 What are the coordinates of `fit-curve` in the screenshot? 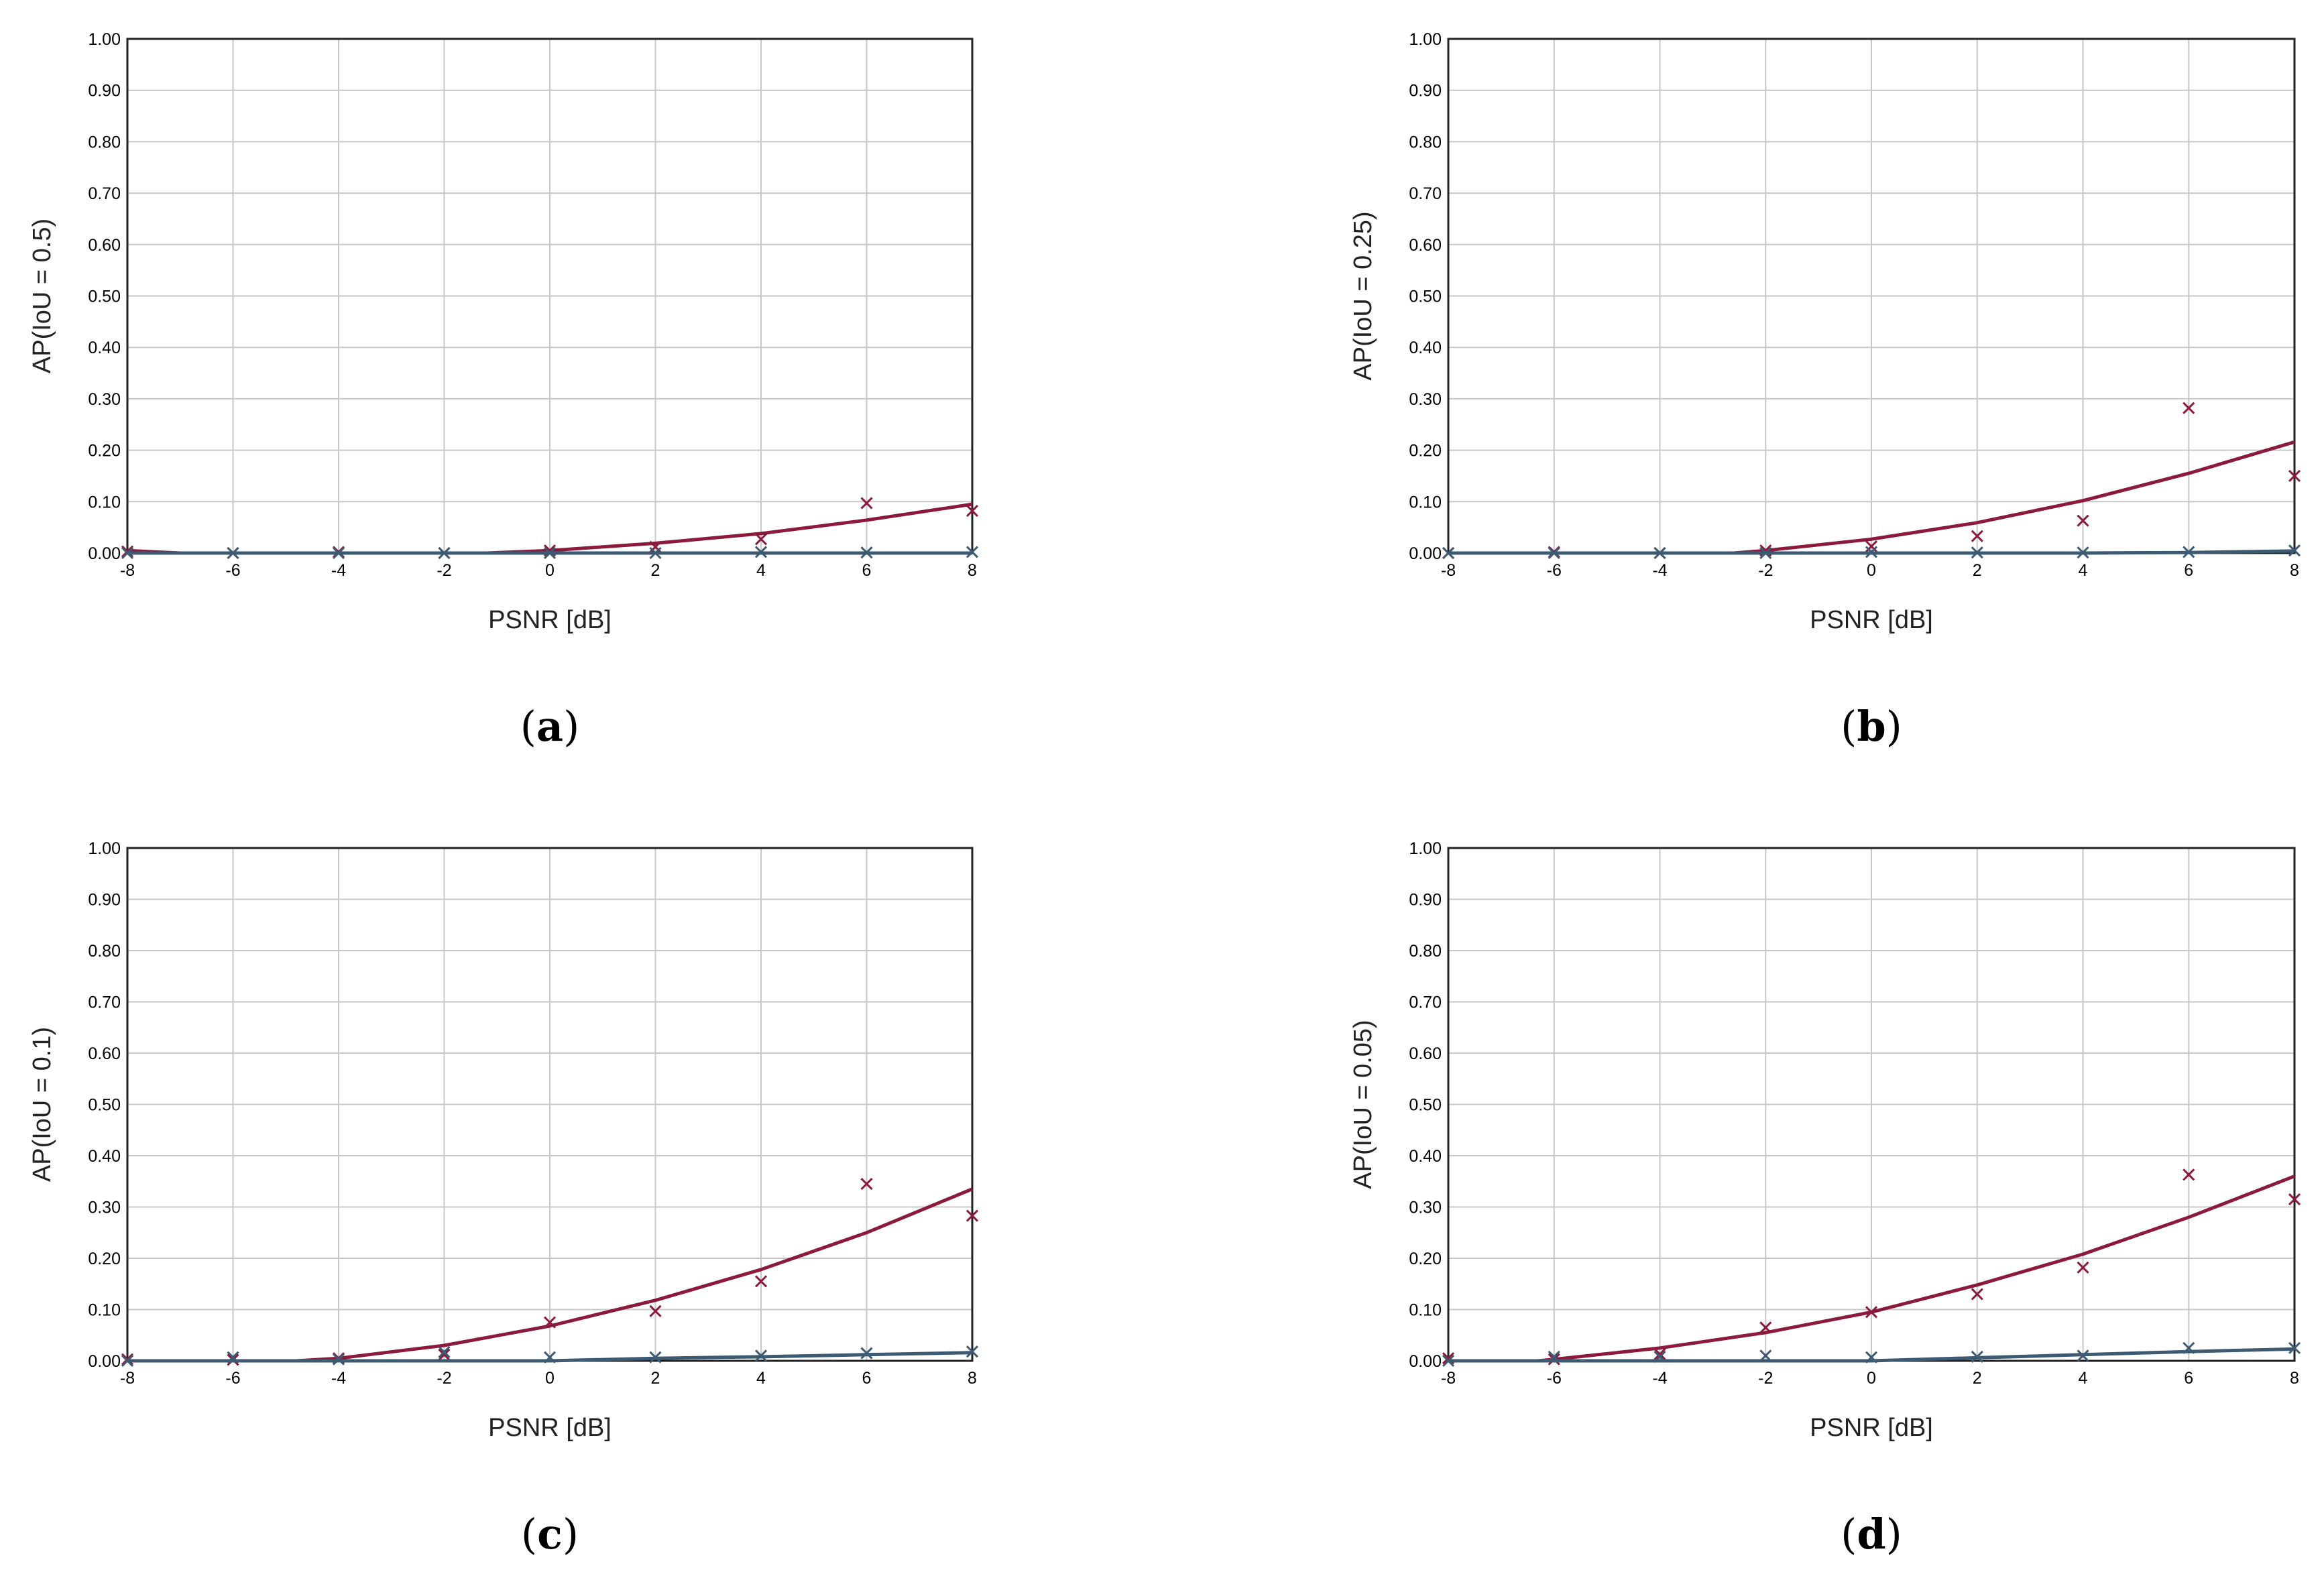 It's located at (550, 1357).